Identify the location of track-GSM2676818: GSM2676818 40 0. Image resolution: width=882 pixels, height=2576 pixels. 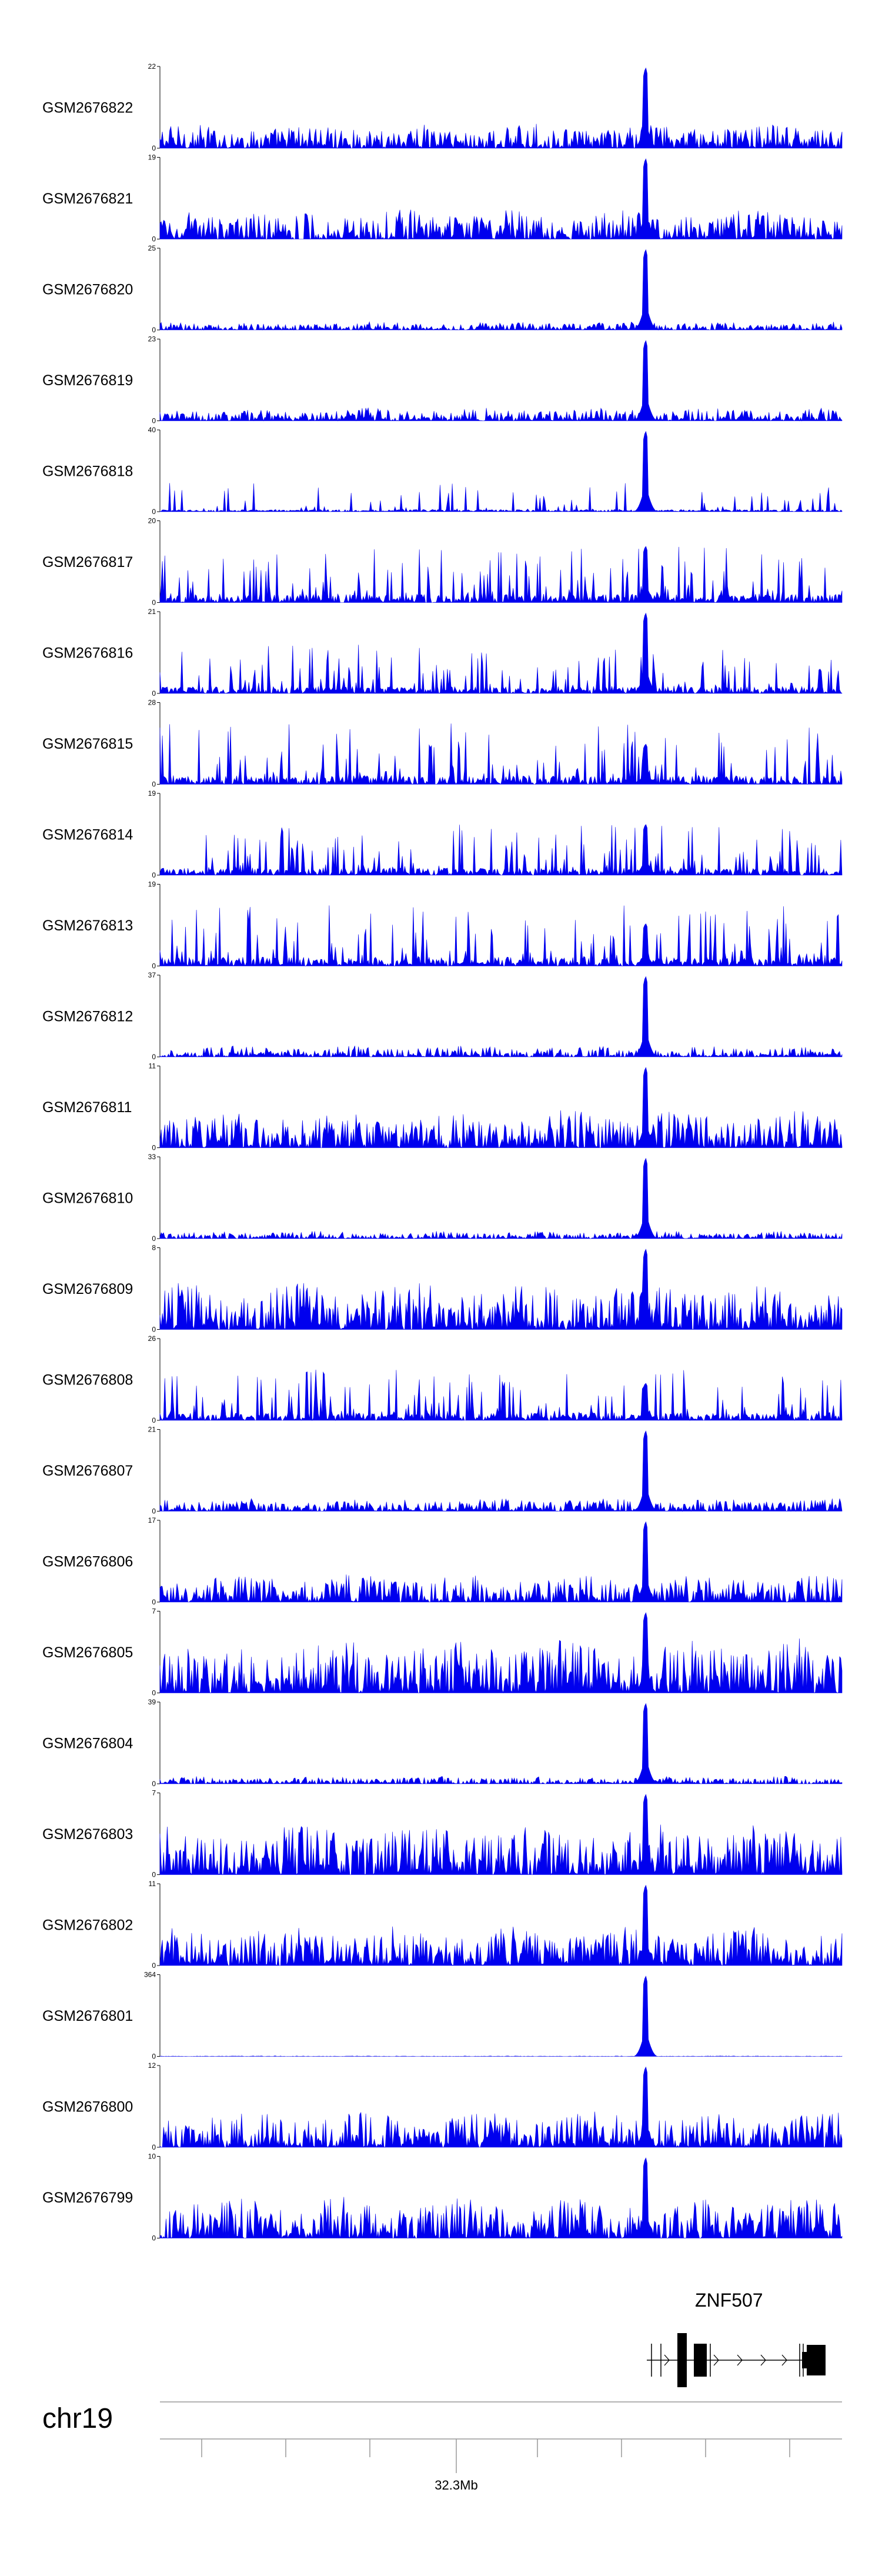
(442, 471).